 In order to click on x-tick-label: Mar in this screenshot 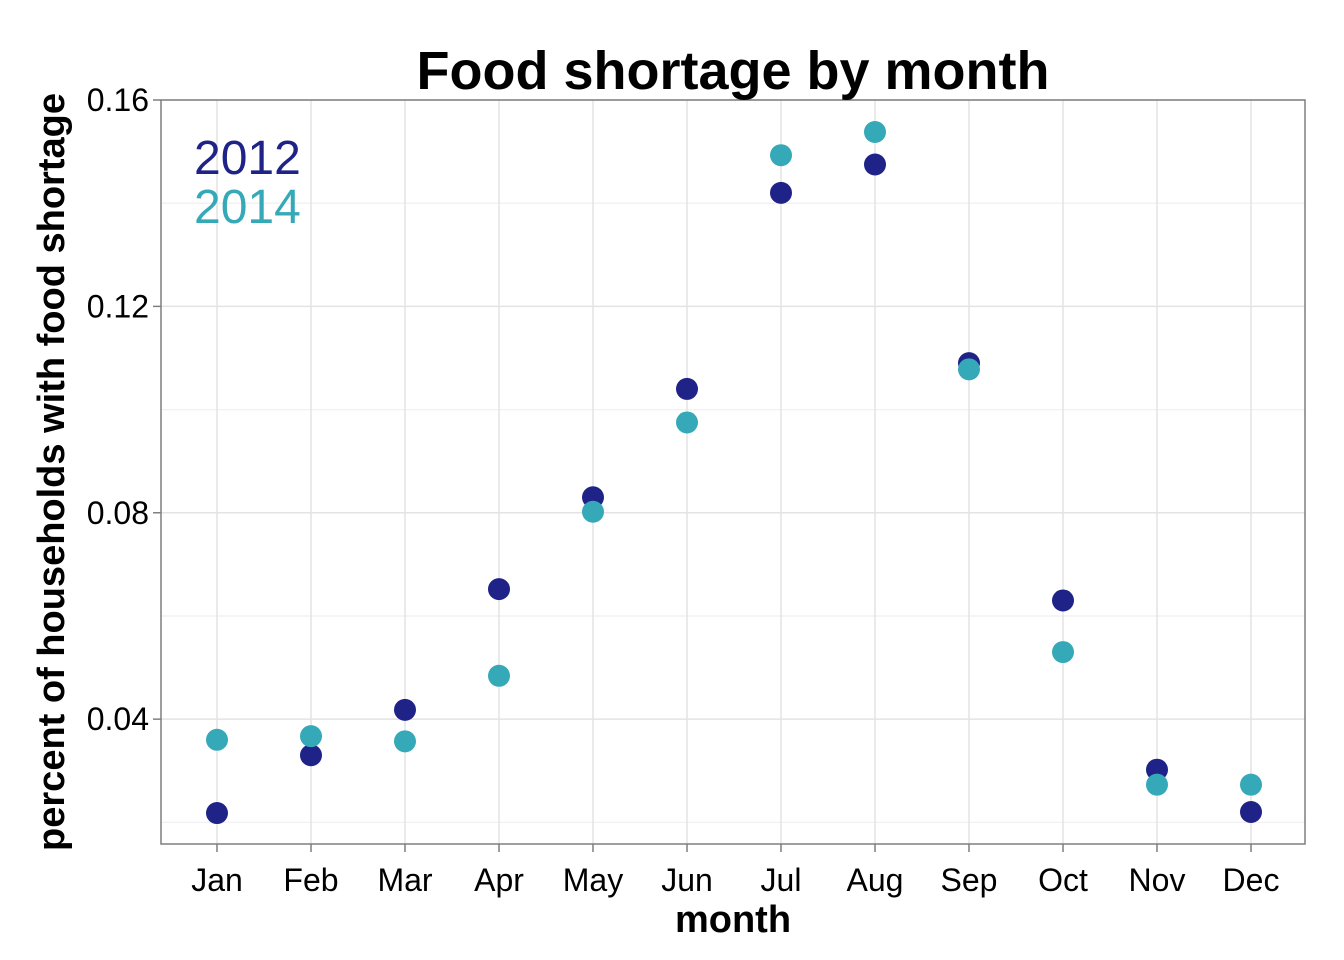, I will do `click(404, 880)`.